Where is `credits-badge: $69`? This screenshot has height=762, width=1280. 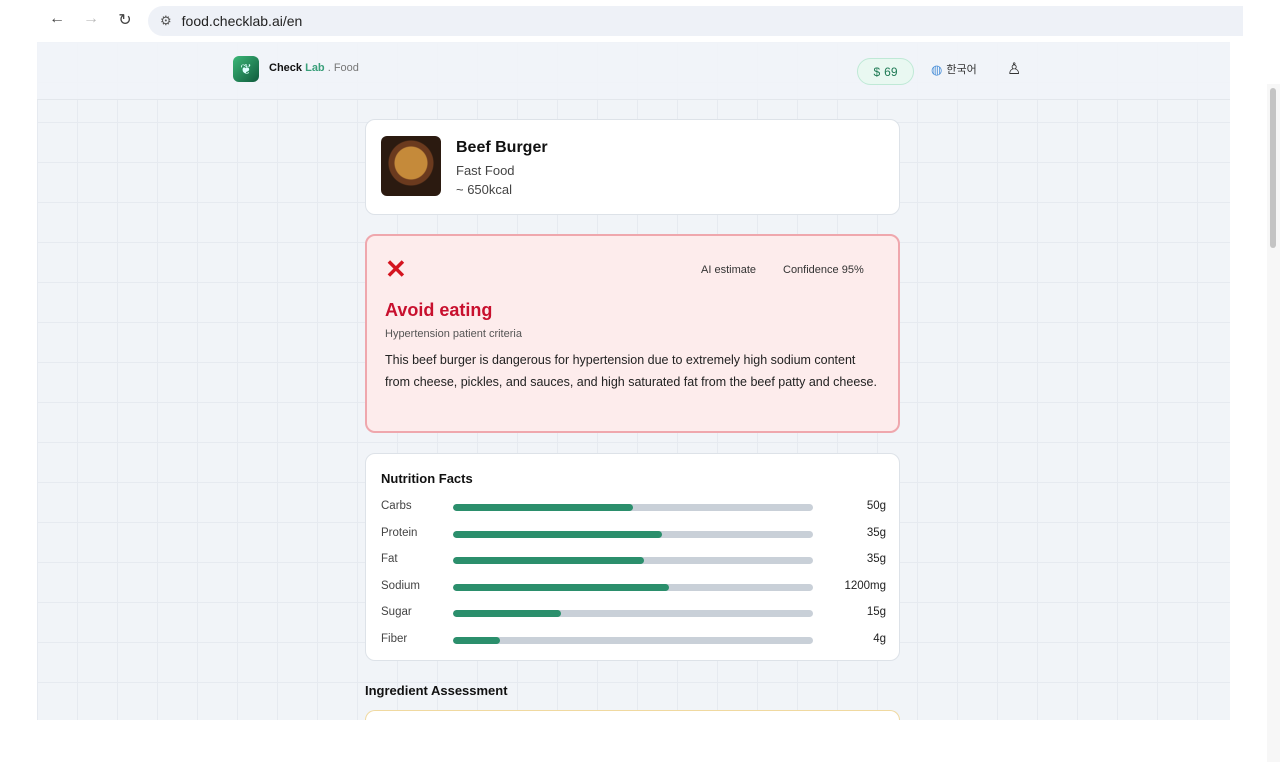 credits-badge: $69 is located at coordinates (885, 71).